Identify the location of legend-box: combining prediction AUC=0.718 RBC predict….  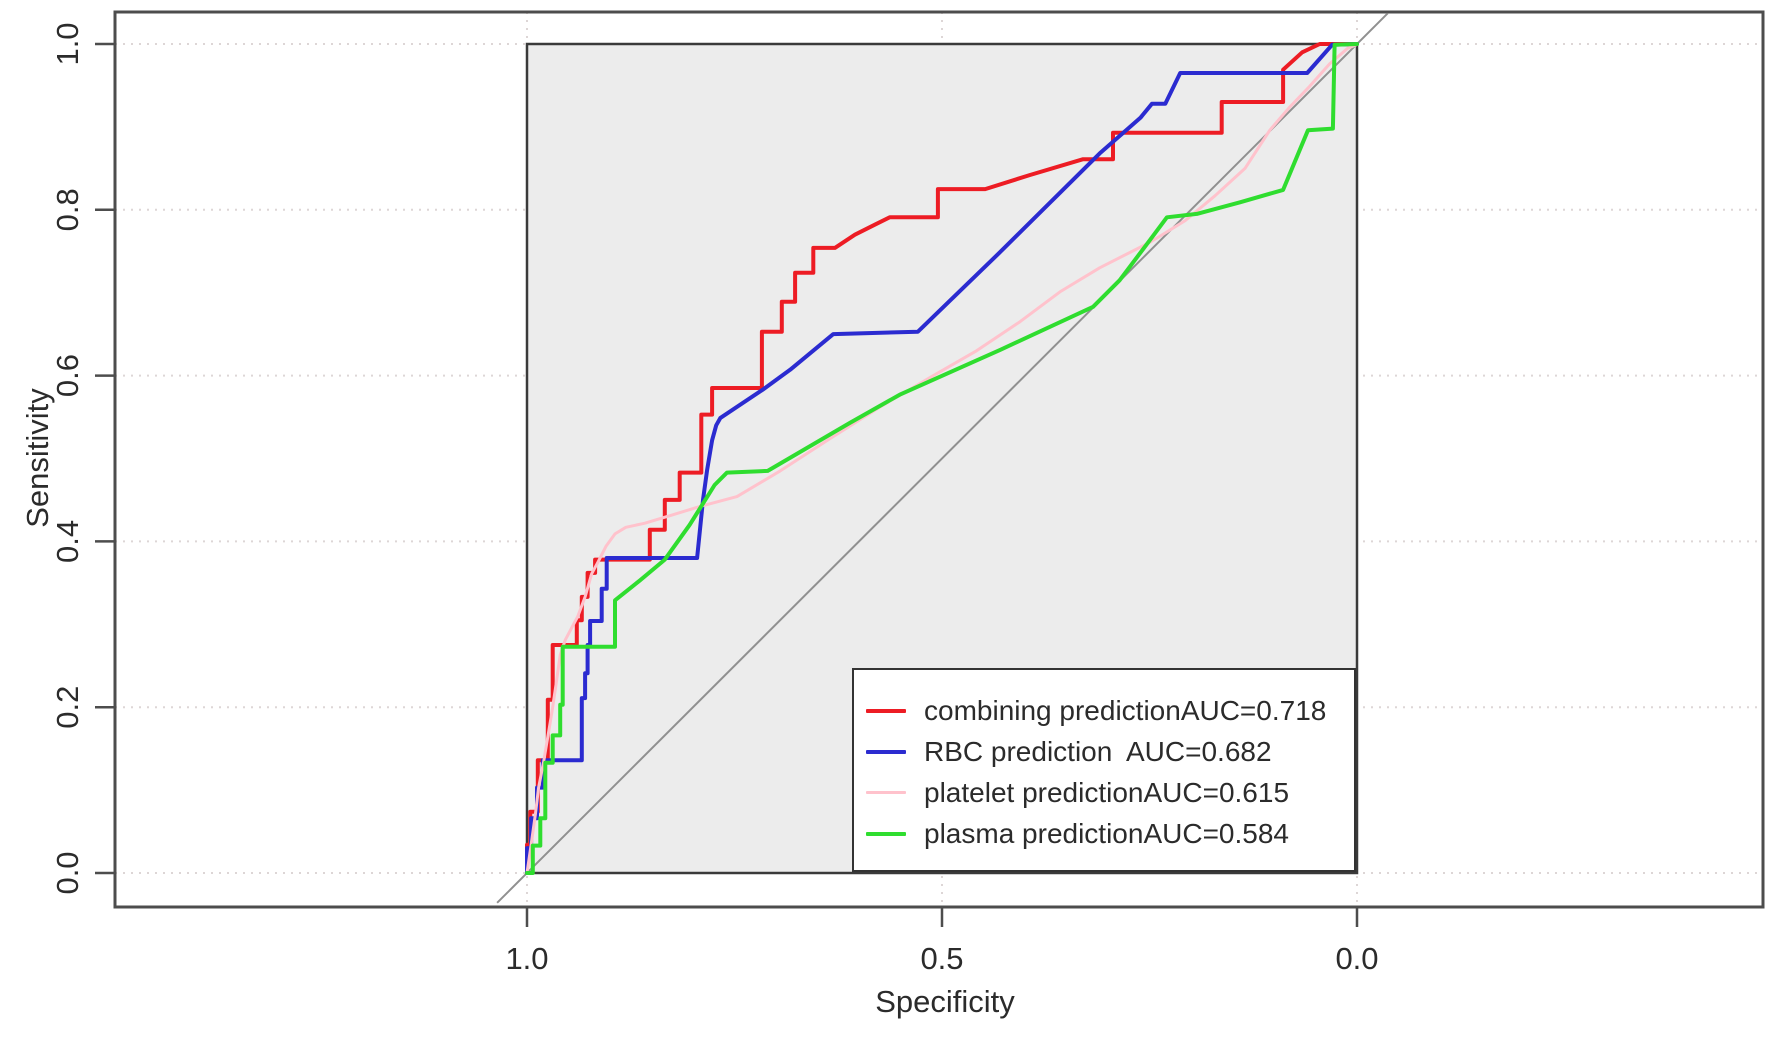
(1104, 770).